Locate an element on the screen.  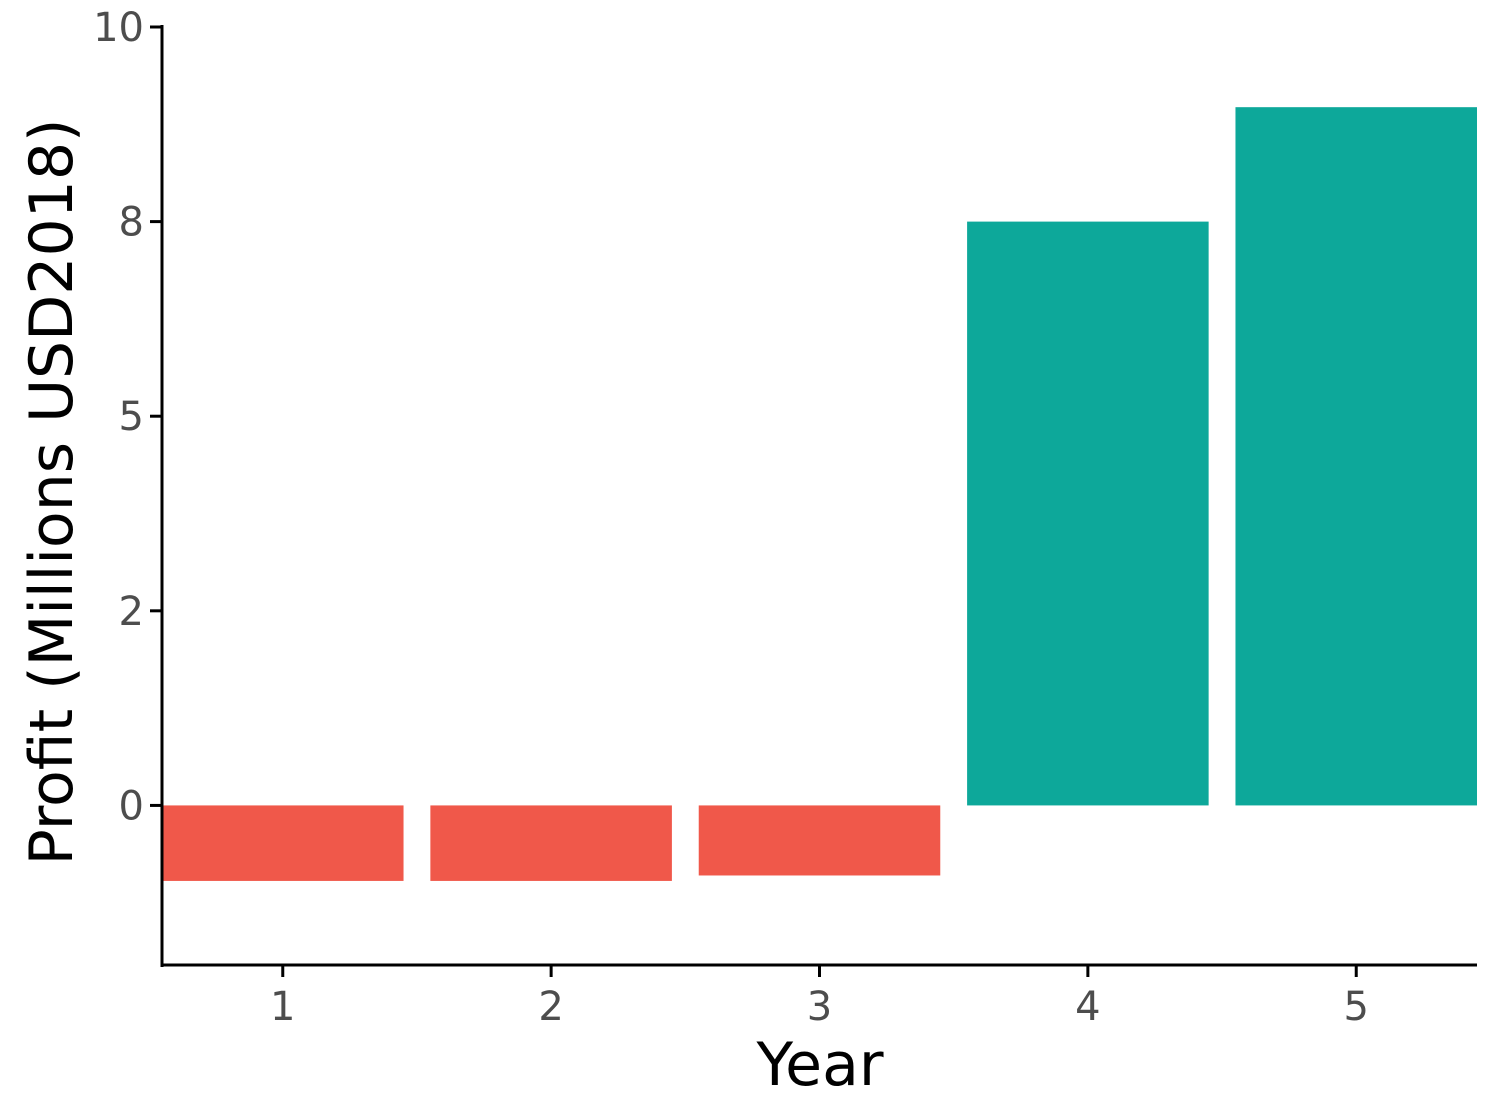
x-axis-title: Year is located at coordinates (819, 1065).